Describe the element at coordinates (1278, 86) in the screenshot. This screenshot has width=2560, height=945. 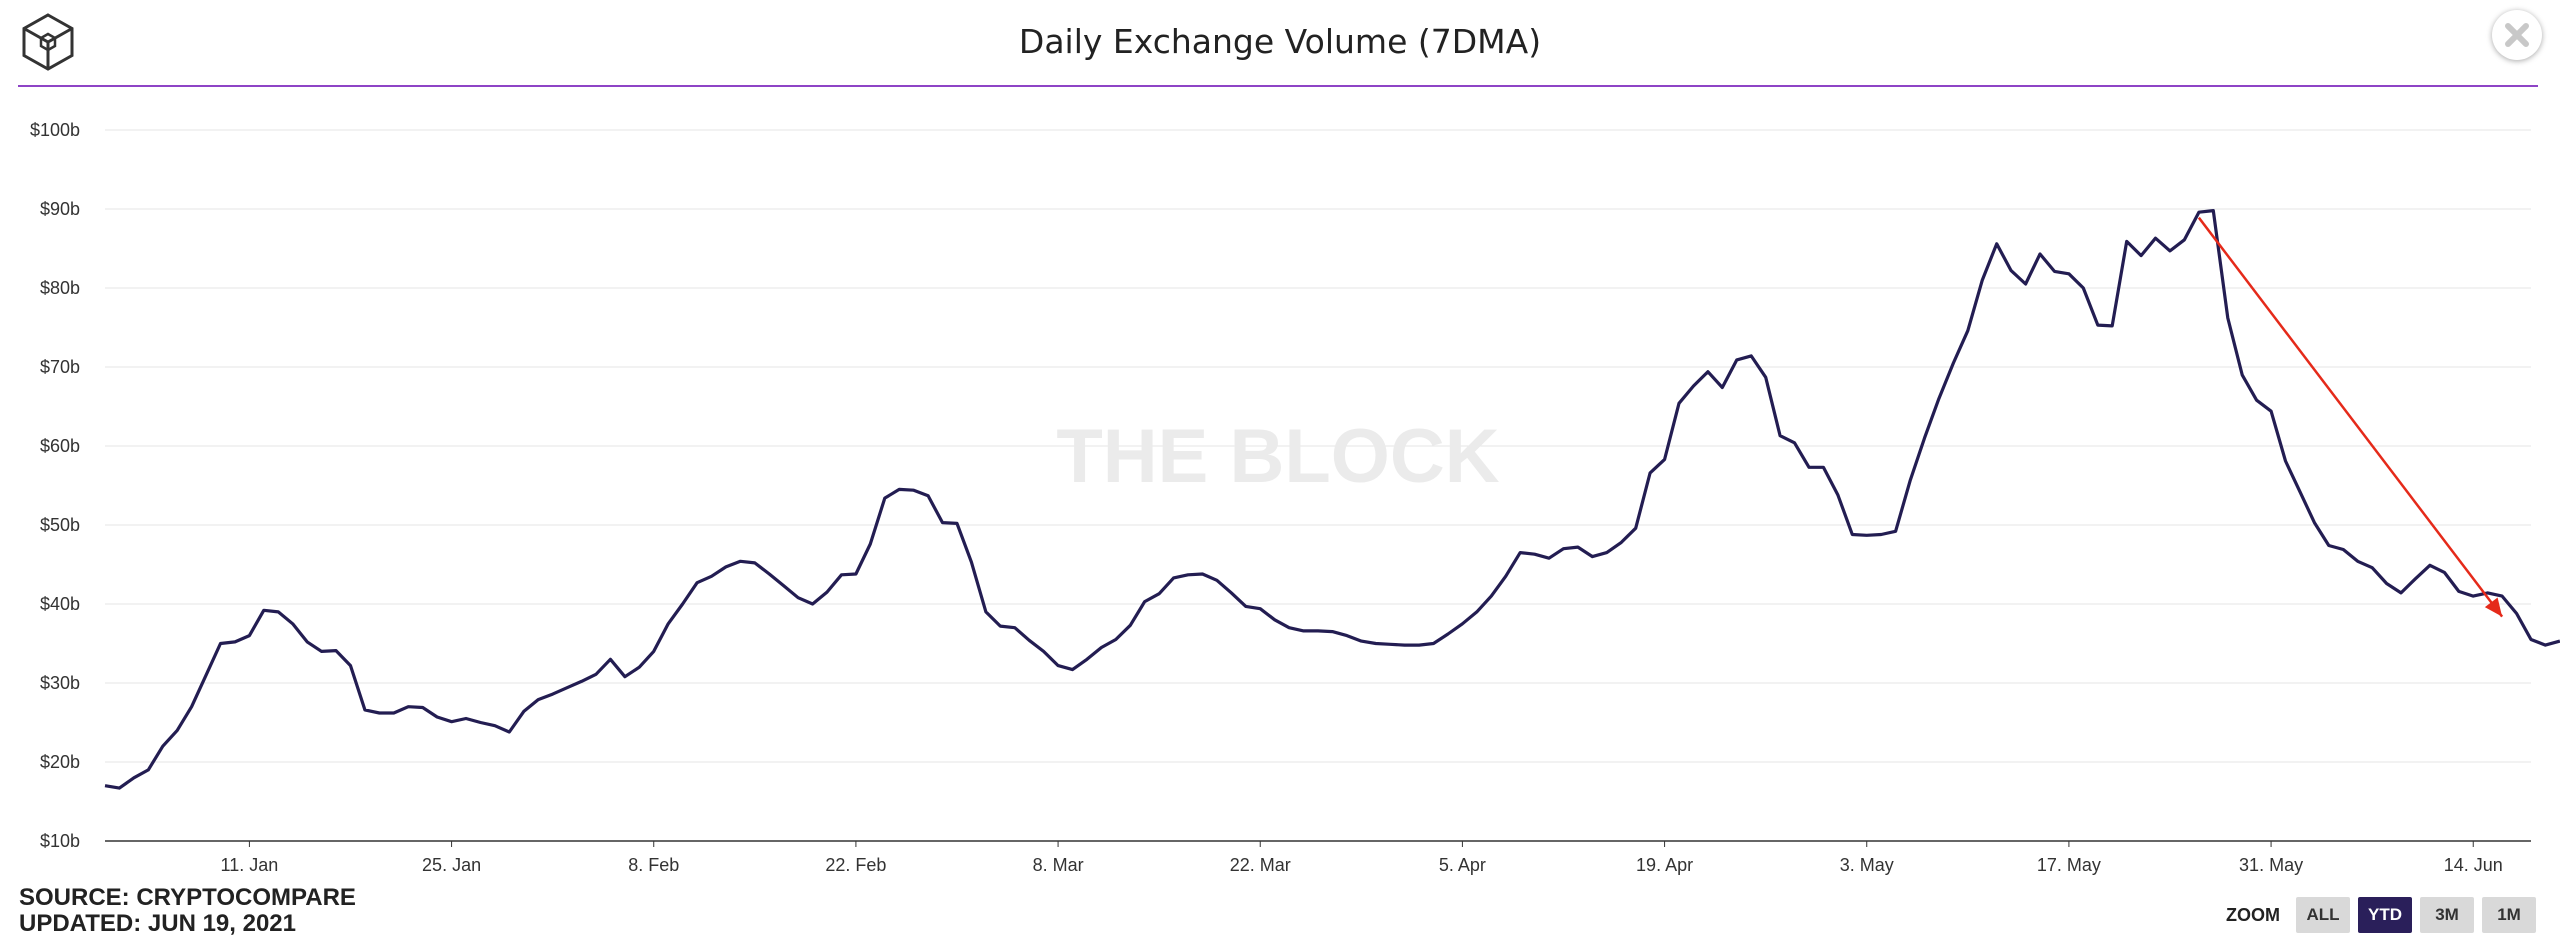
I see `header-divider` at that location.